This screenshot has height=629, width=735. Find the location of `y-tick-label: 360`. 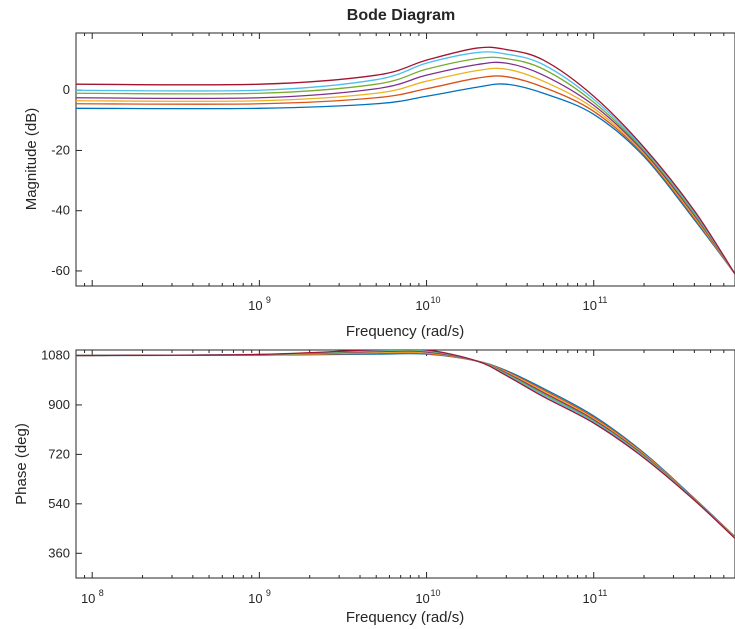

y-tick-label: 360 is located at coordinates (59, 552).